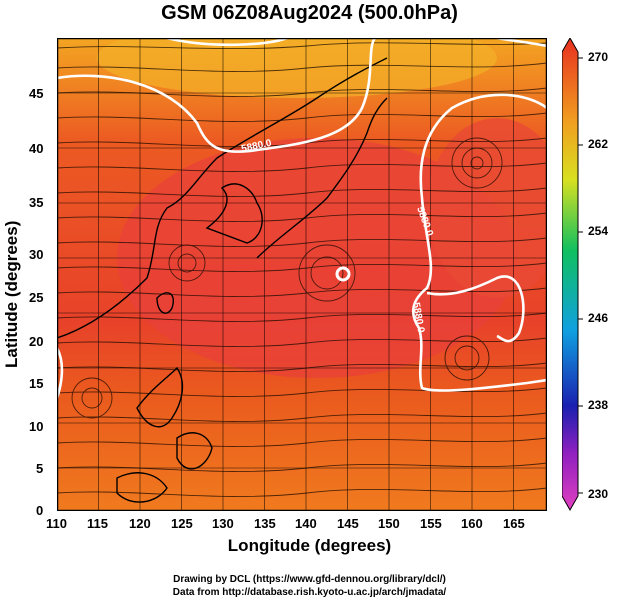 The width and height of the screenshot is (619, 605). I want to click on y-tick-label: 30, so click(36, 254).